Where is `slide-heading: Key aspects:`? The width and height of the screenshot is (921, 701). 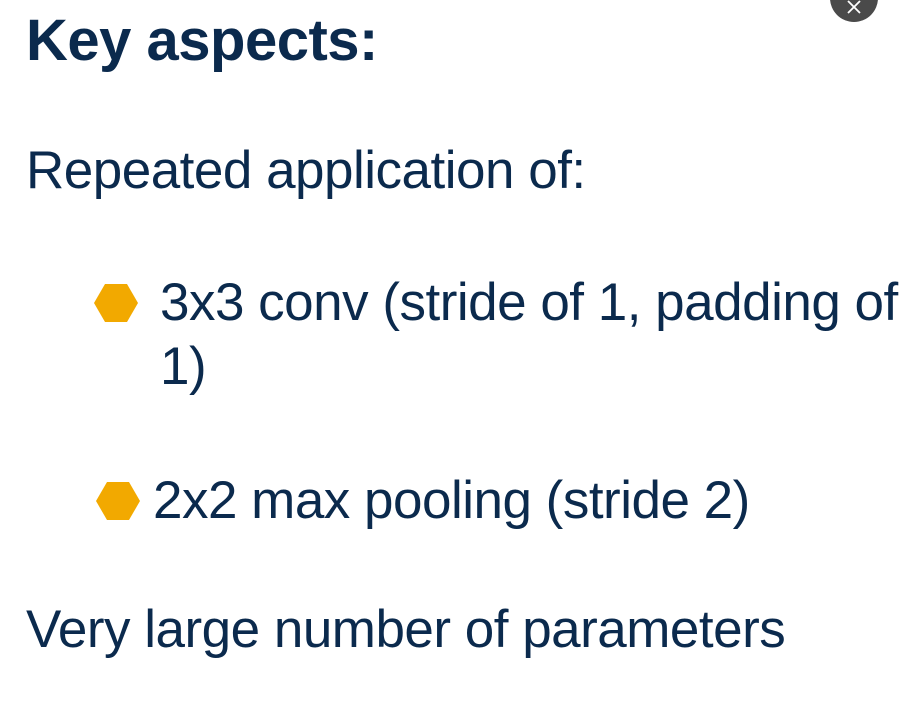
slide-heading: Key aspects: is located at coordinates (202, 40).